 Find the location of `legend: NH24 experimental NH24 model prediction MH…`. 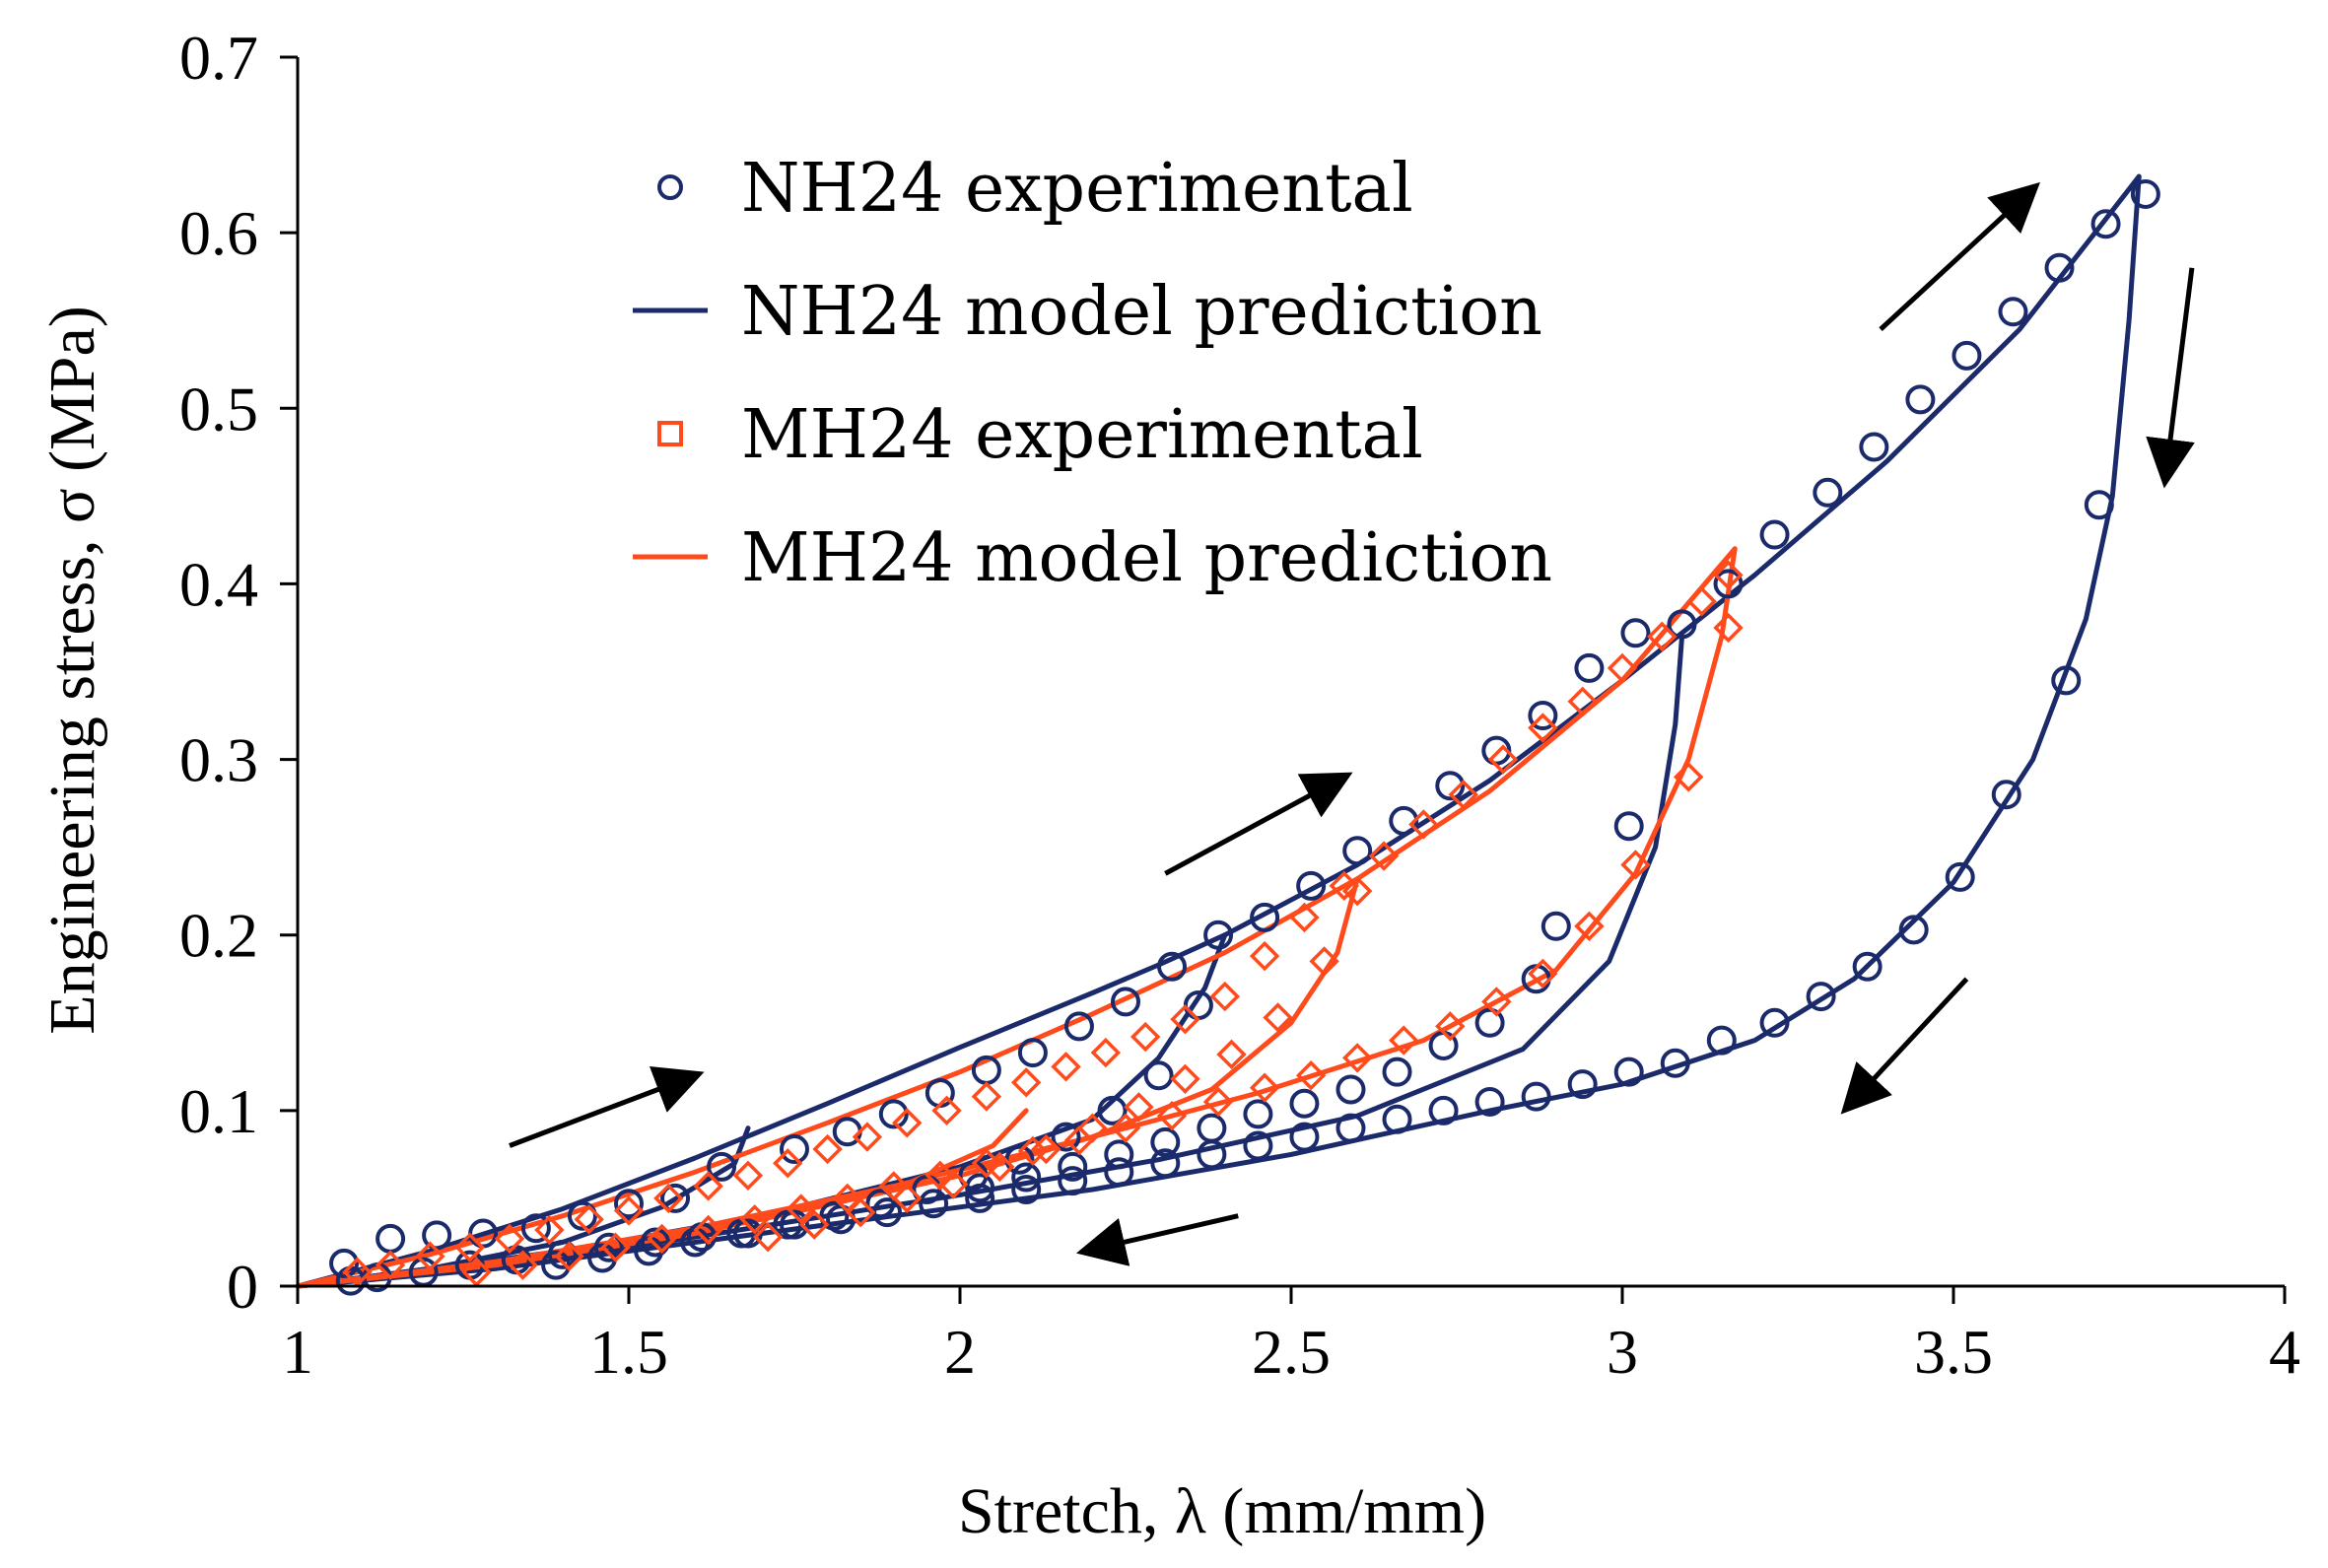

legend: NH24 experimental NH24 model prediction MH… is located at coordinates (1092, 373).